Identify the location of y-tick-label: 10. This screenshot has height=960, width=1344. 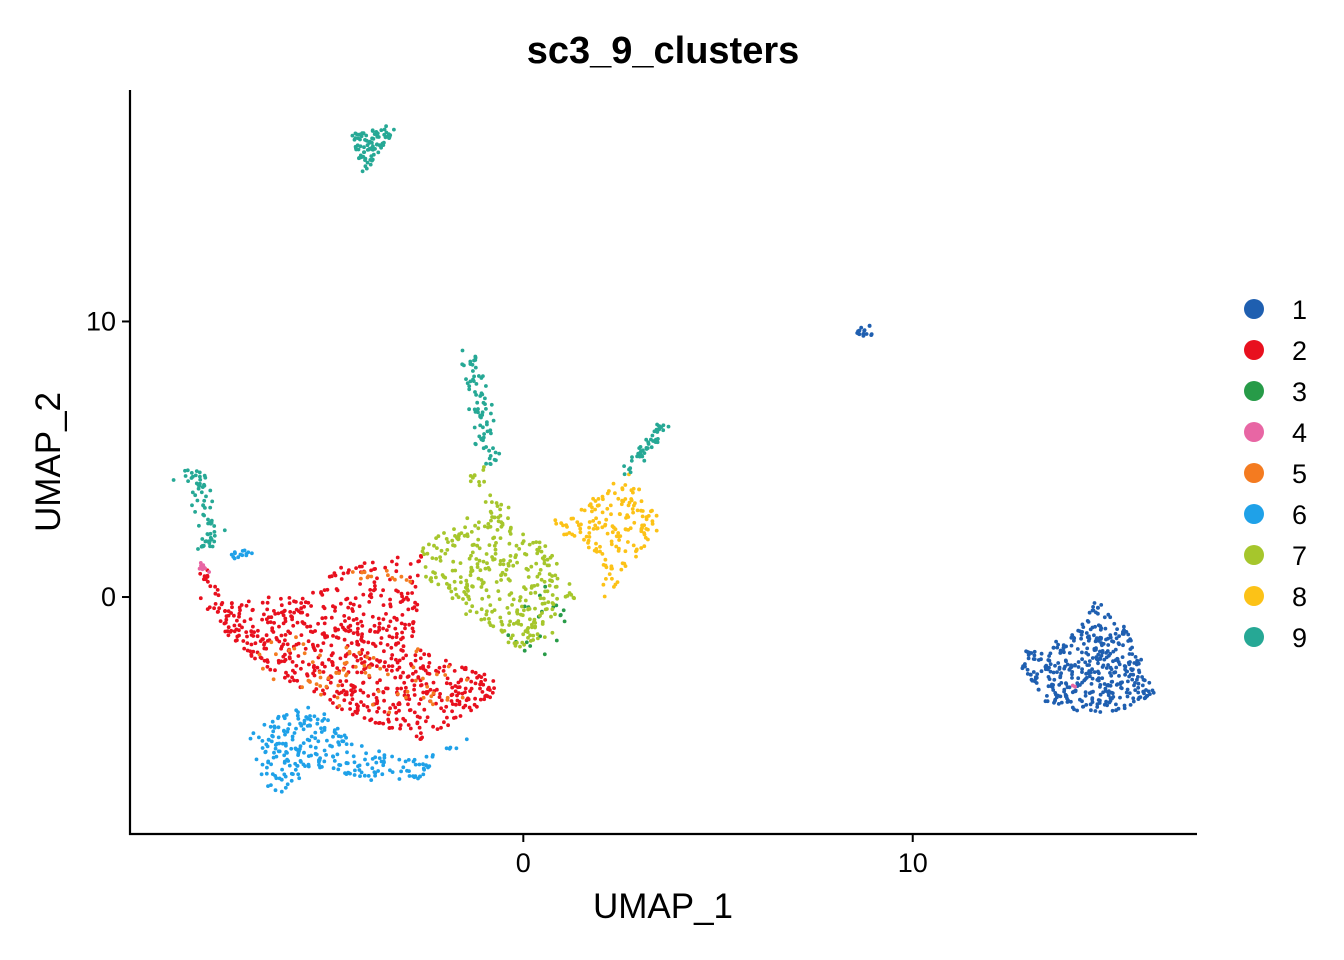
(101, 321).